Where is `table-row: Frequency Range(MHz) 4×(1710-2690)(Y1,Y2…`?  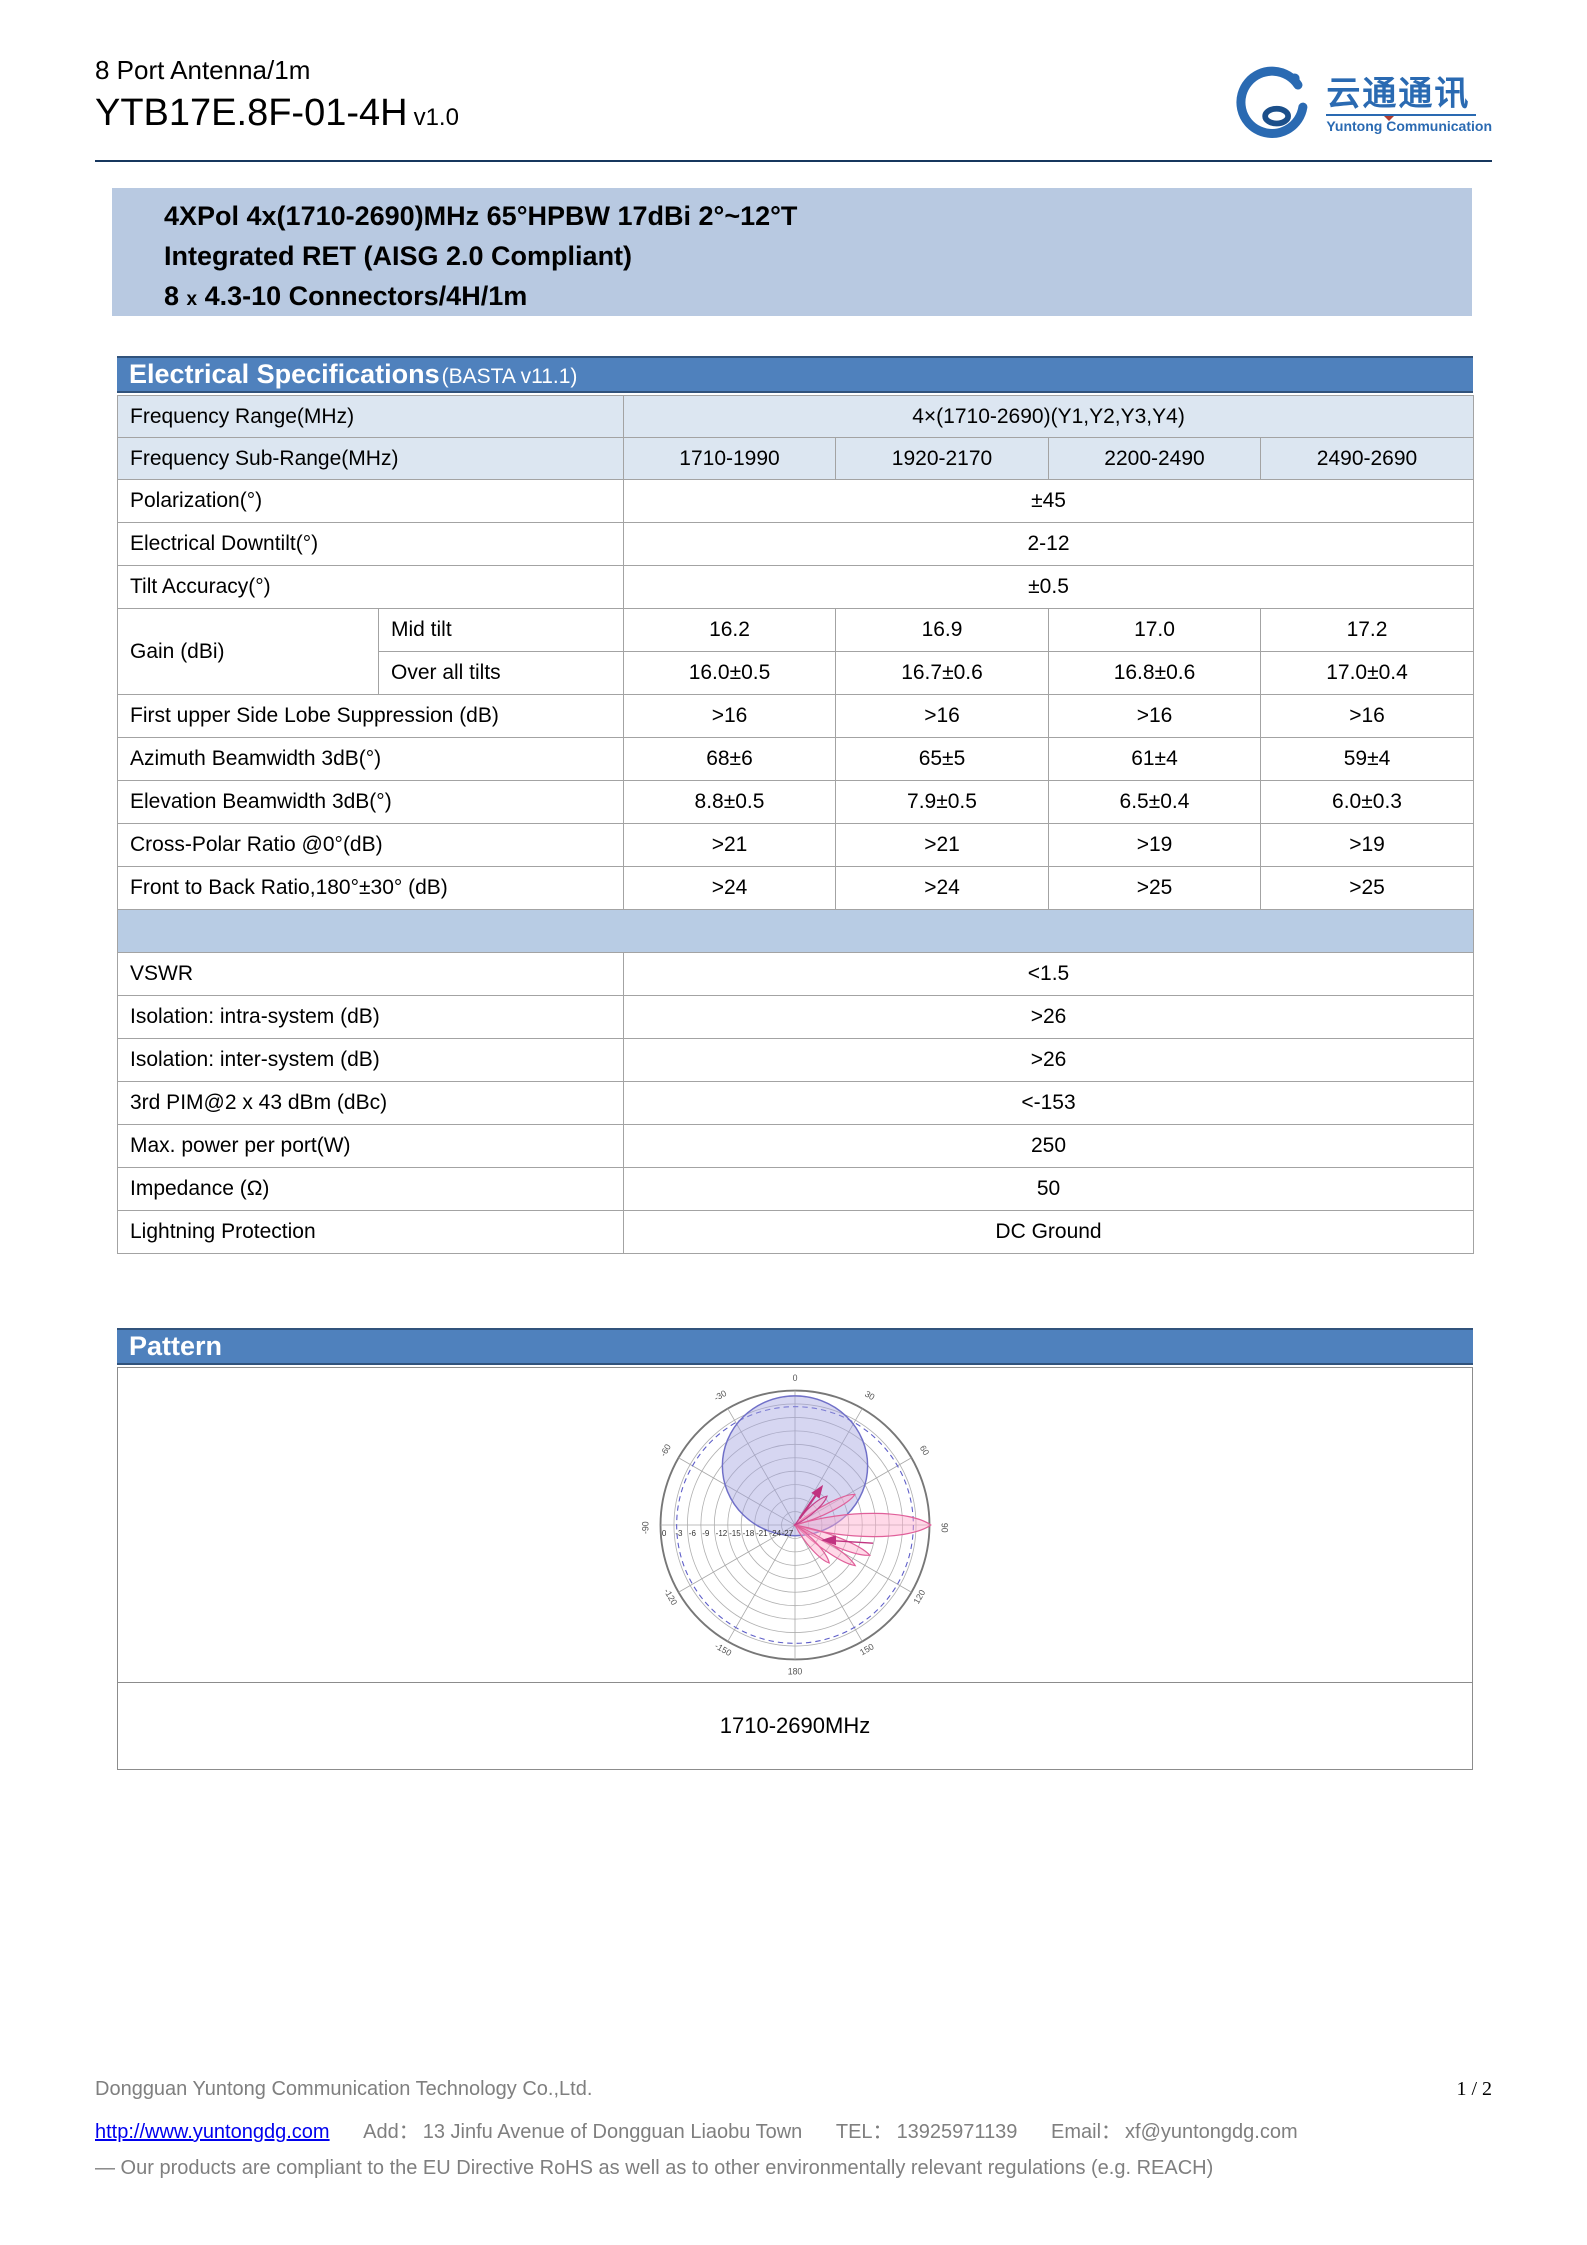
table-row: Frequency Range(MHz) 4×(1710-2690)(Y1,Y2… is located at coordinates (796, 416).